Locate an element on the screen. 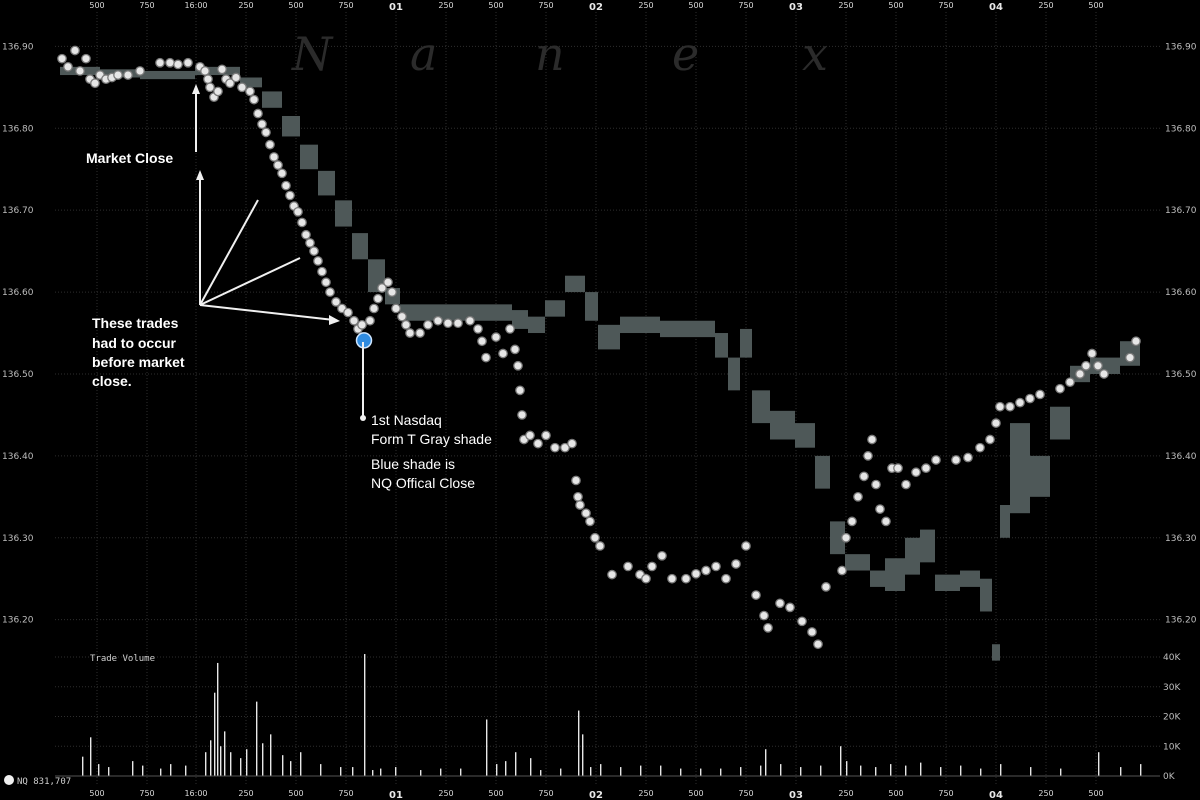 Image resolution: width=1200 pixels, height=800 pixels. y-tick-label-right: 136.50 is located at coordinates (1181, 375).